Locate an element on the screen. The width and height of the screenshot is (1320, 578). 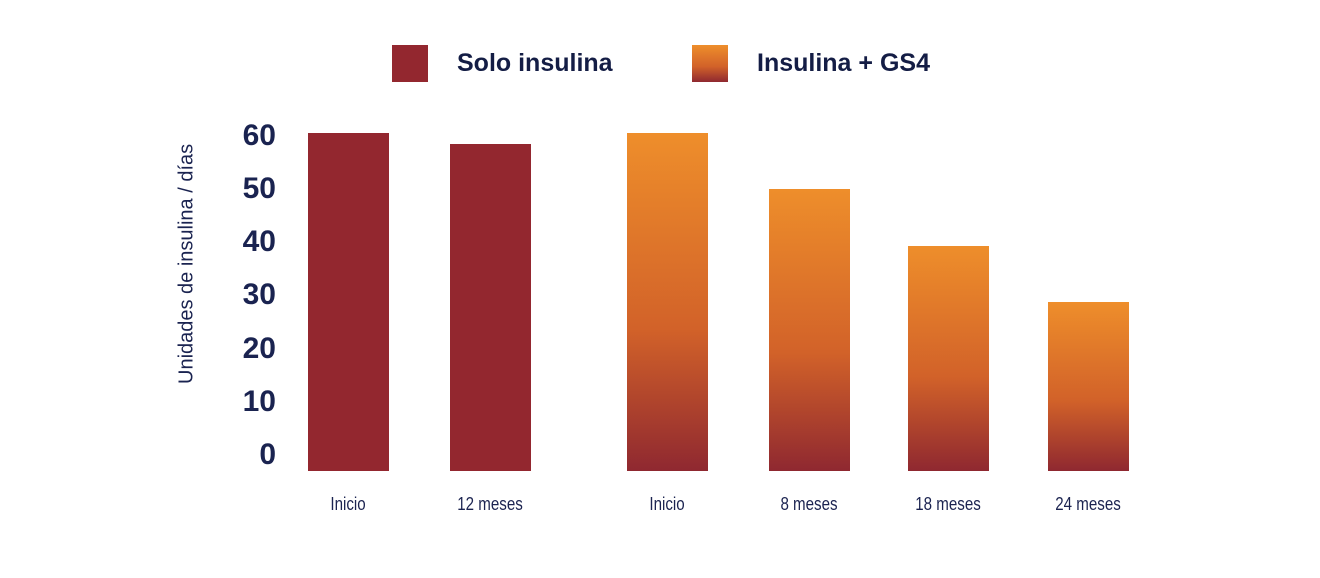
y-tick-label: 60 is located at coordinates (259, 135).